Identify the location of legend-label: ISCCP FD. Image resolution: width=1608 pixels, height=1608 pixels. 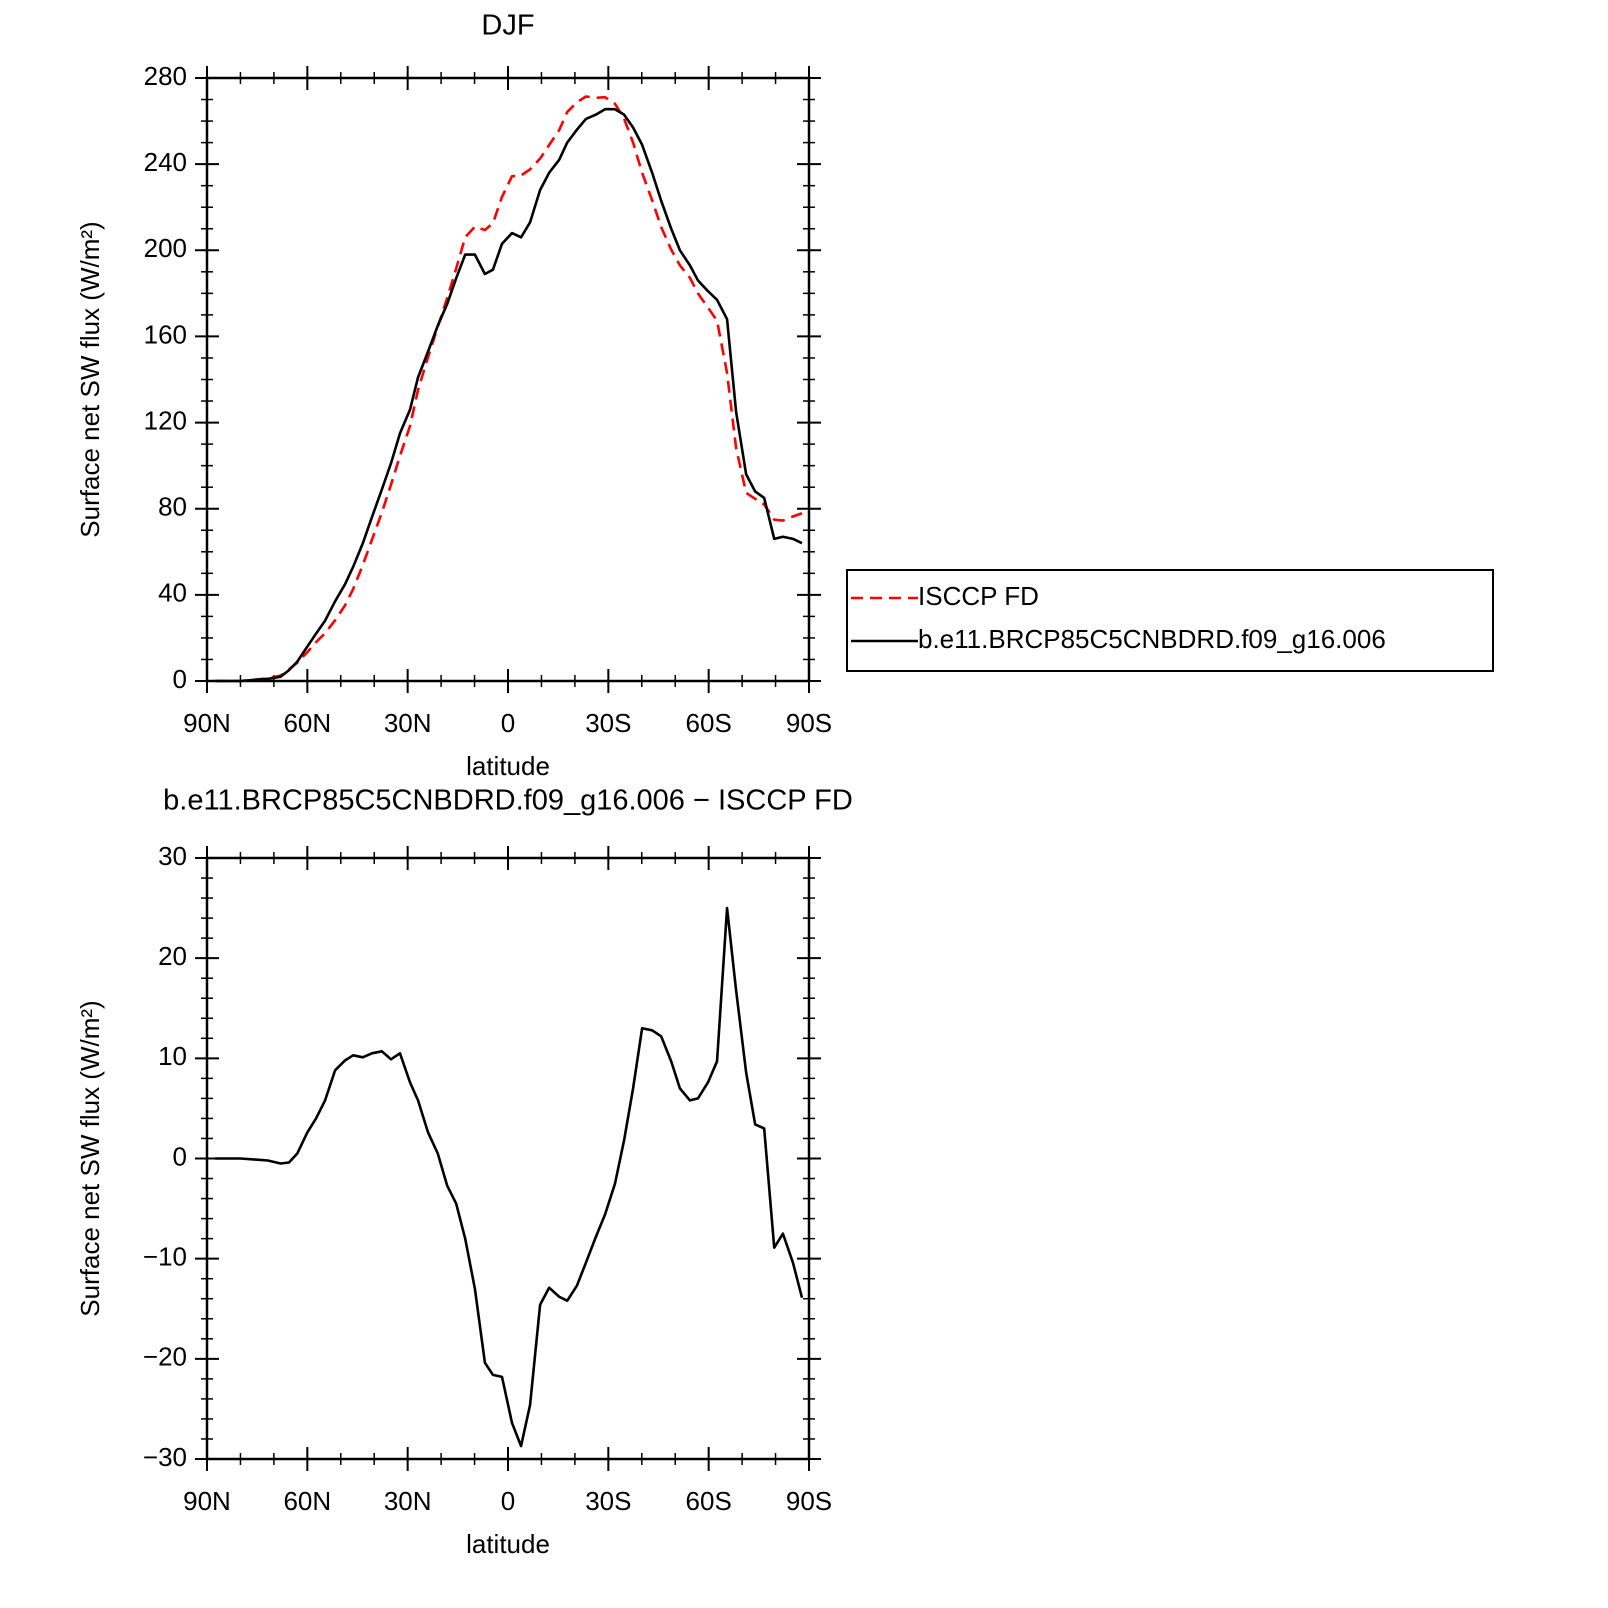
(978, 596).